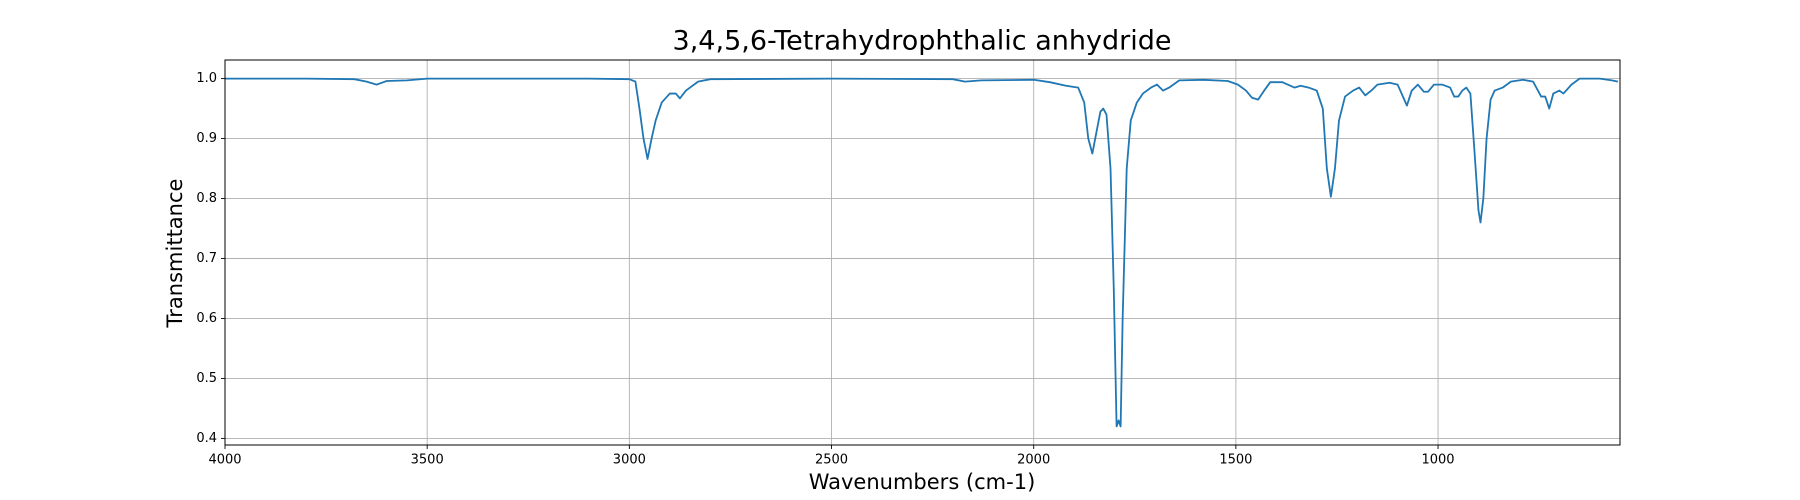  What do you see at coordinates (206, 438) in the screenshot?
I see `y-tick-label: 0.4` at bounding box center [206, 438].